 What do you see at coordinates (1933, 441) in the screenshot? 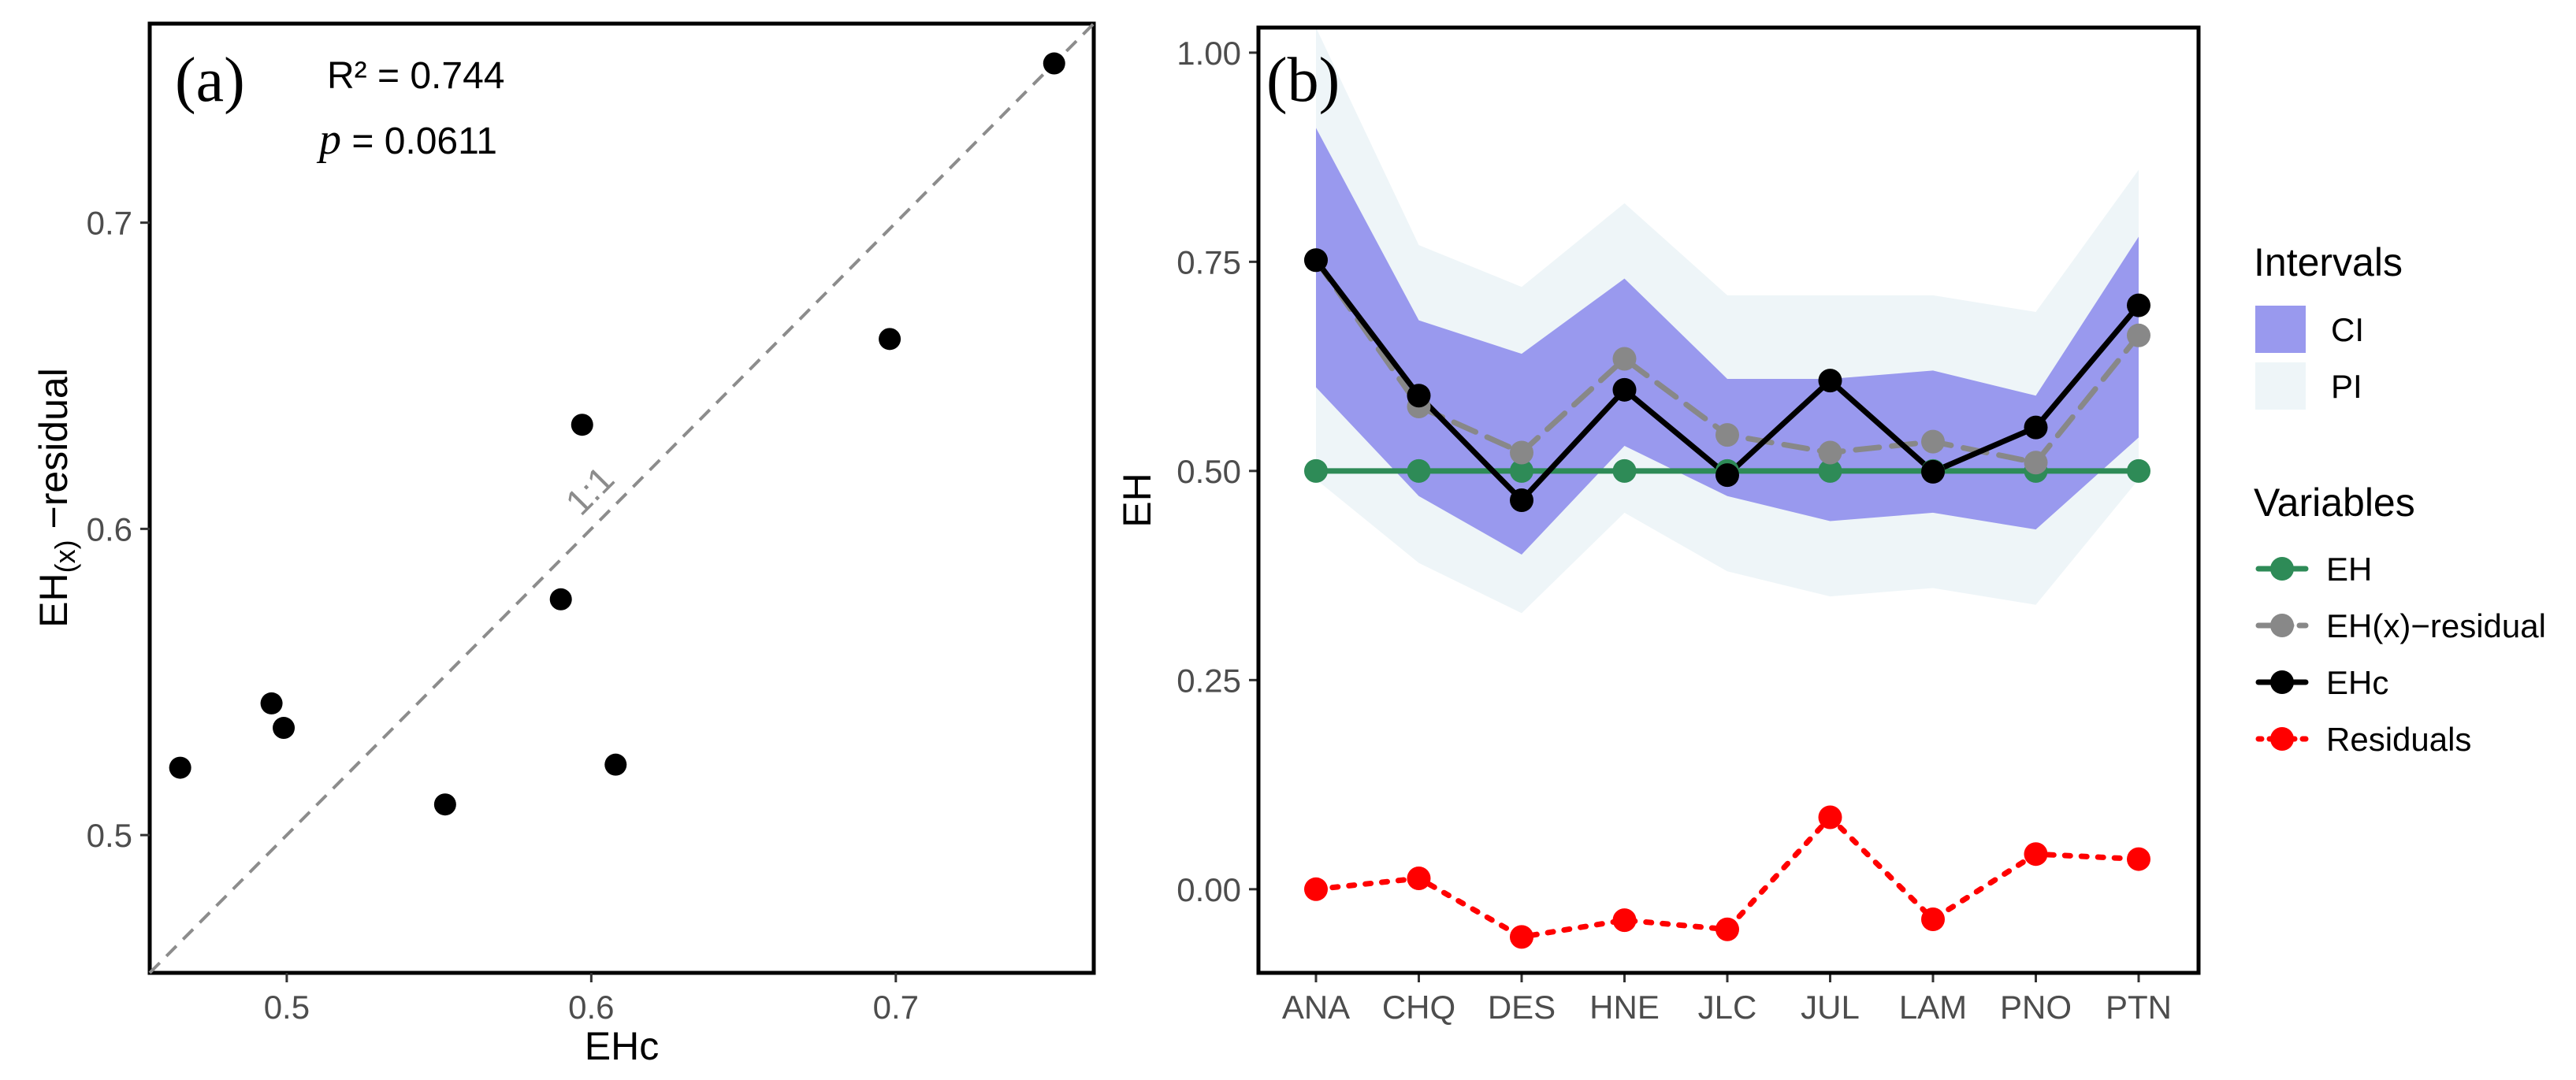
I see `point-eh-x-residual-lam` at bounding box center [1933, 441].